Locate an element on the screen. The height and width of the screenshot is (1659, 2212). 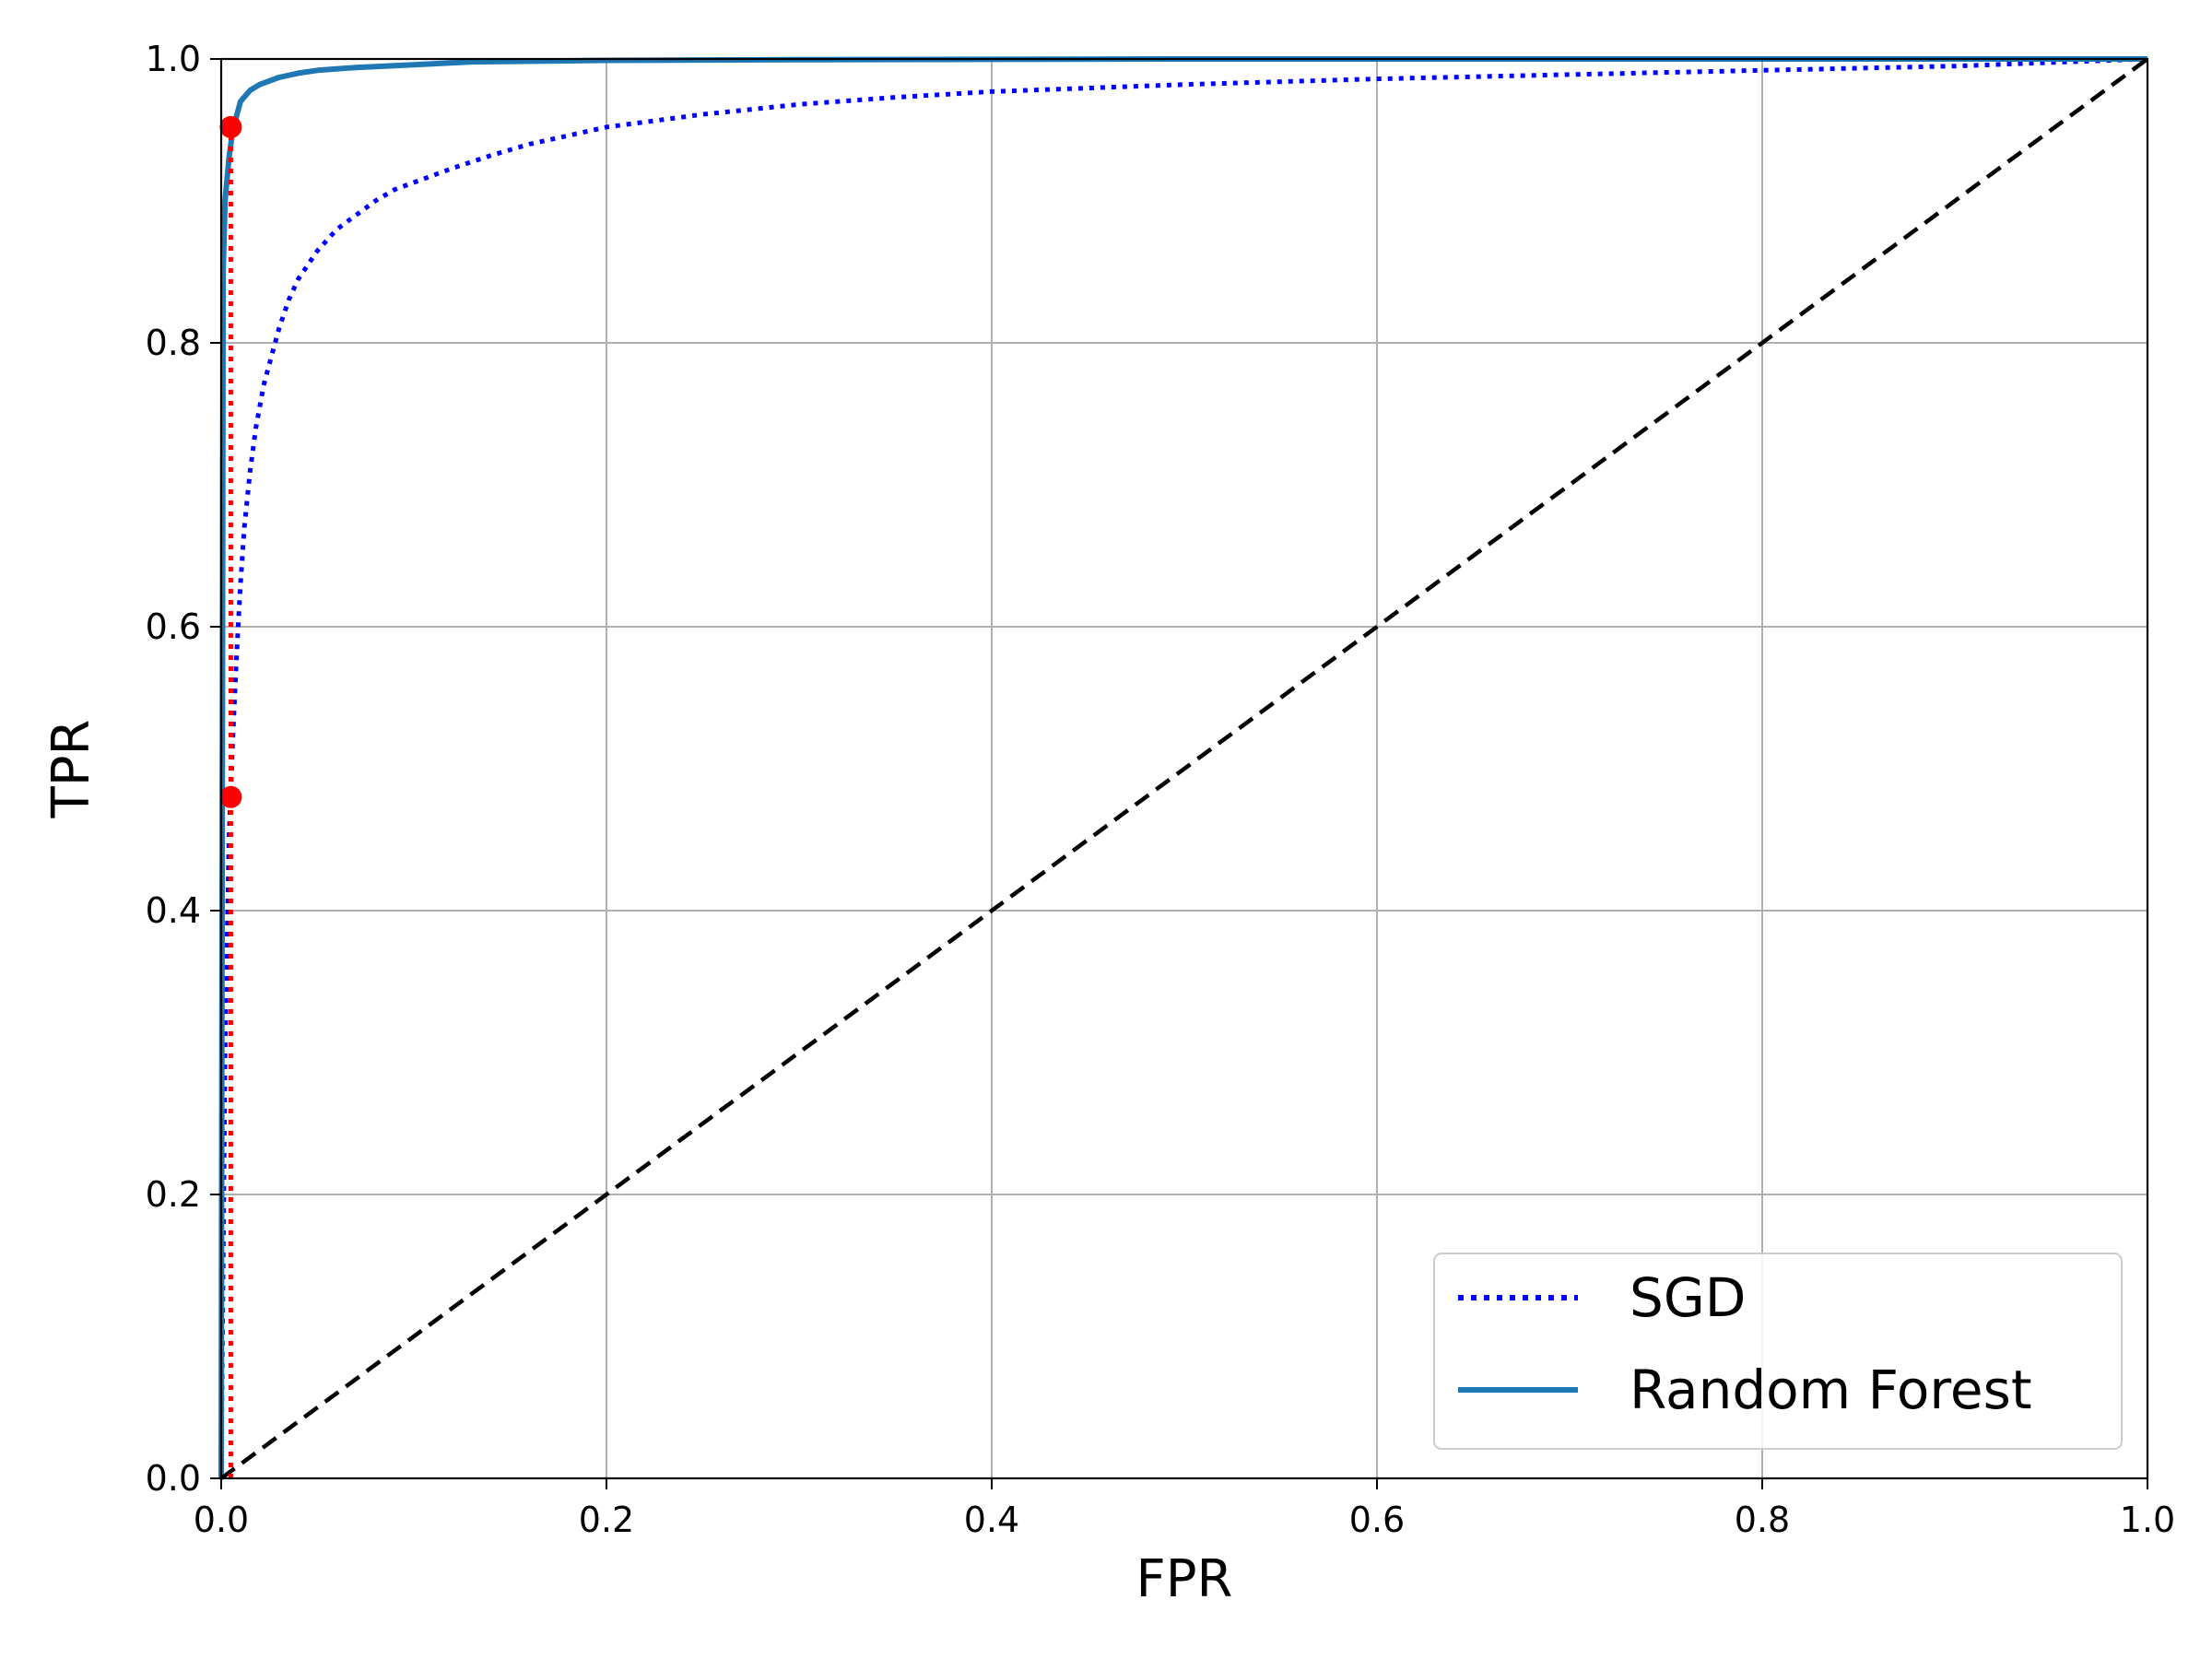
x-tick-label: 0.0 is located at coordinates (221, 1520).